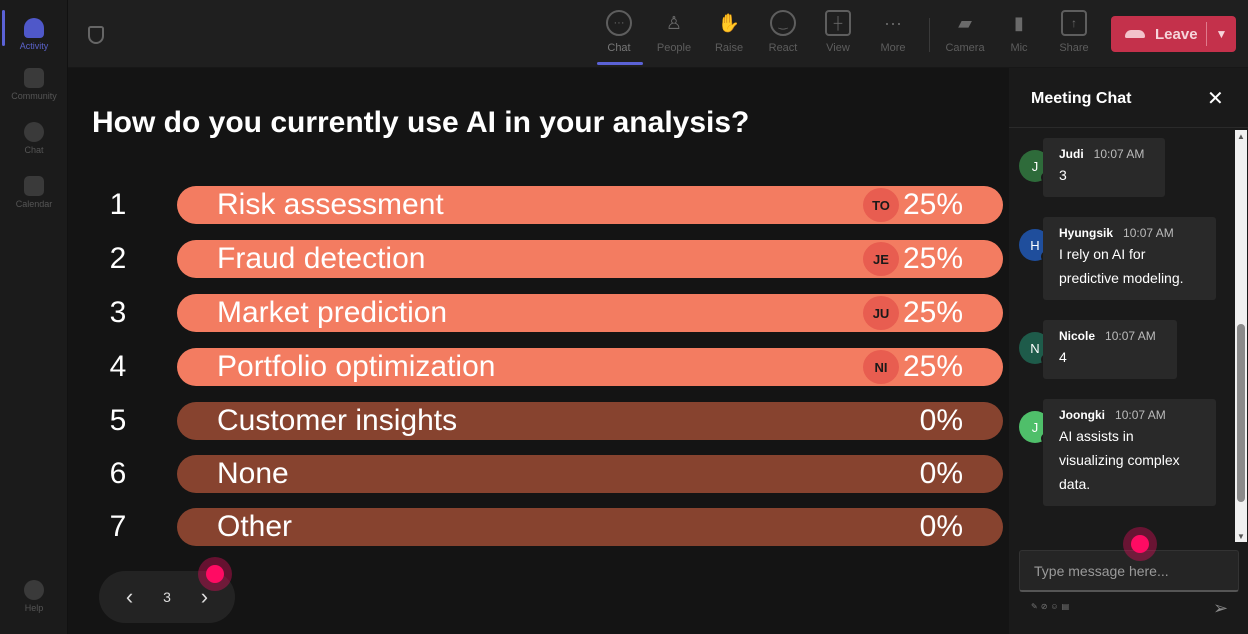 This screenshot has width=1248, height=634. Describe the element at coordinates (1019, 48) in the screenshot. I see `toolbar-button-label: Mic` at that location.